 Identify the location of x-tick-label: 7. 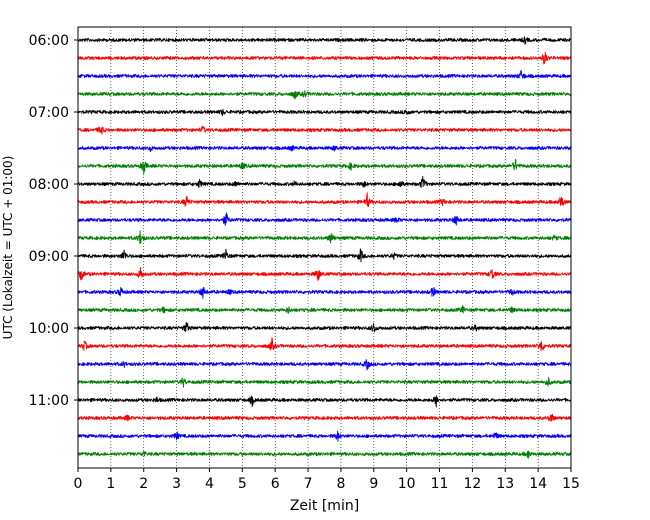
(308, 484).